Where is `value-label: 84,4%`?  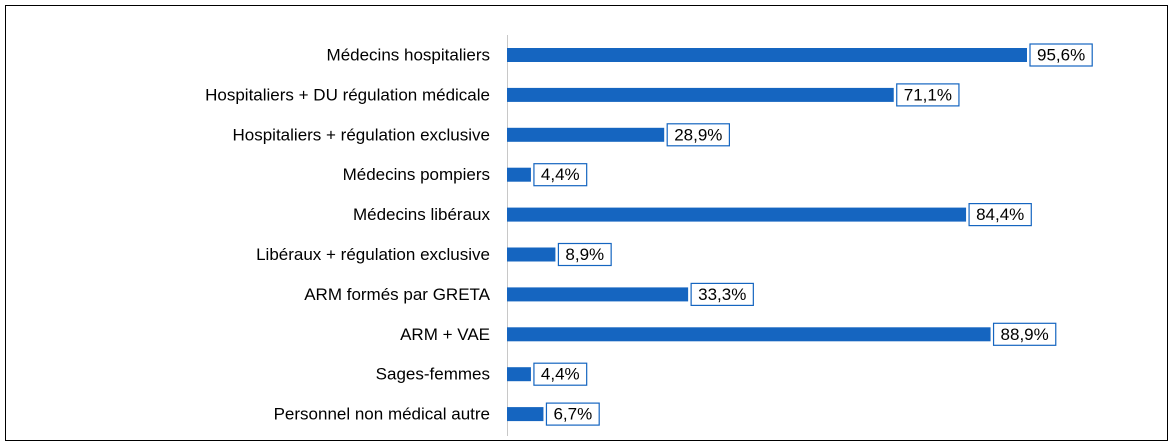
value-label: 84,4% is located at coordinates (1000, 214).